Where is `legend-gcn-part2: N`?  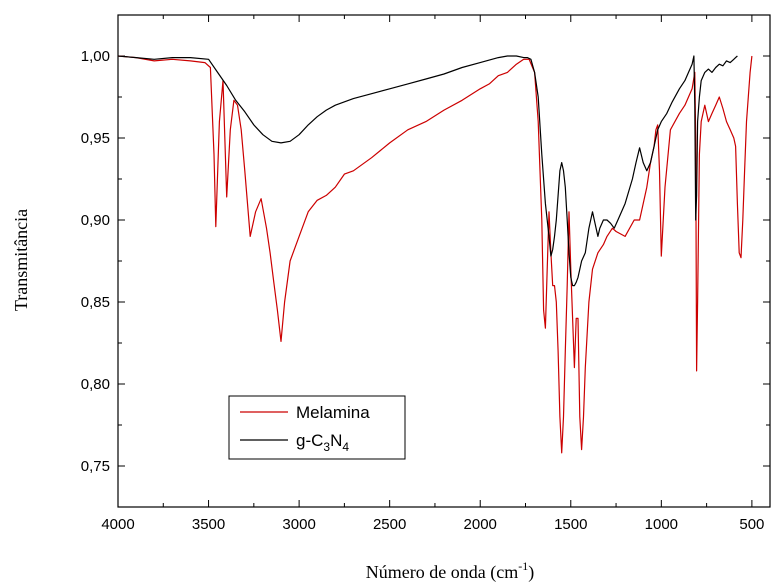
legend-gcn-part2: N is located at coordinates (336, 440).